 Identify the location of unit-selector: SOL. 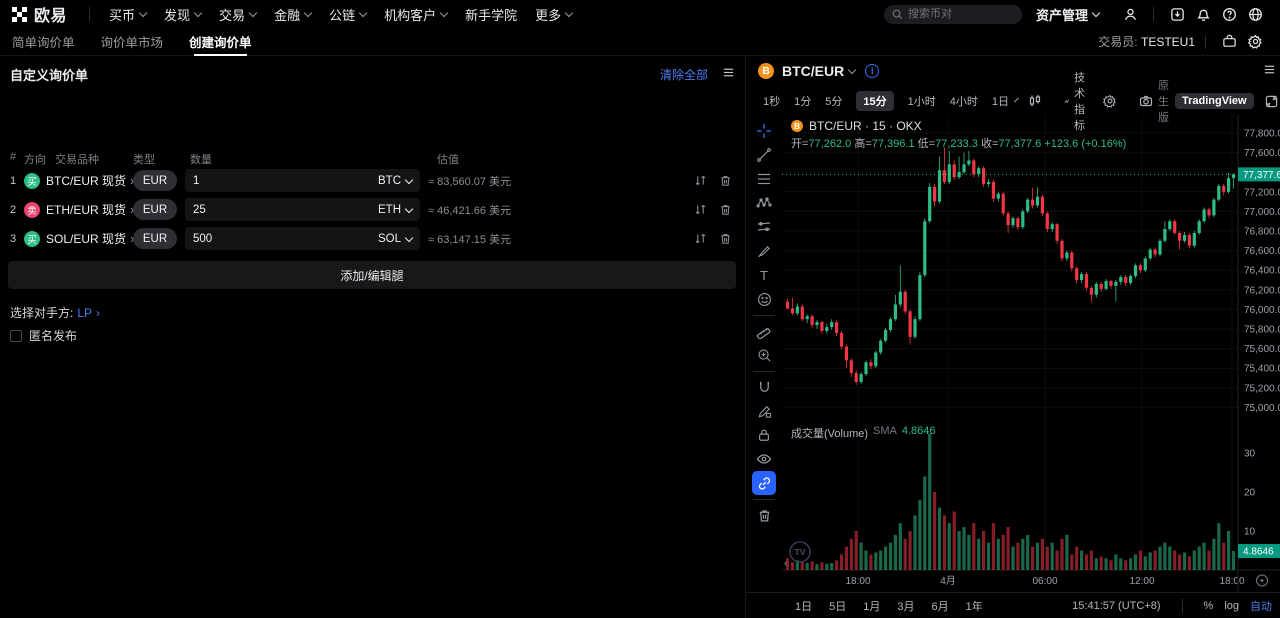
(396, 239).